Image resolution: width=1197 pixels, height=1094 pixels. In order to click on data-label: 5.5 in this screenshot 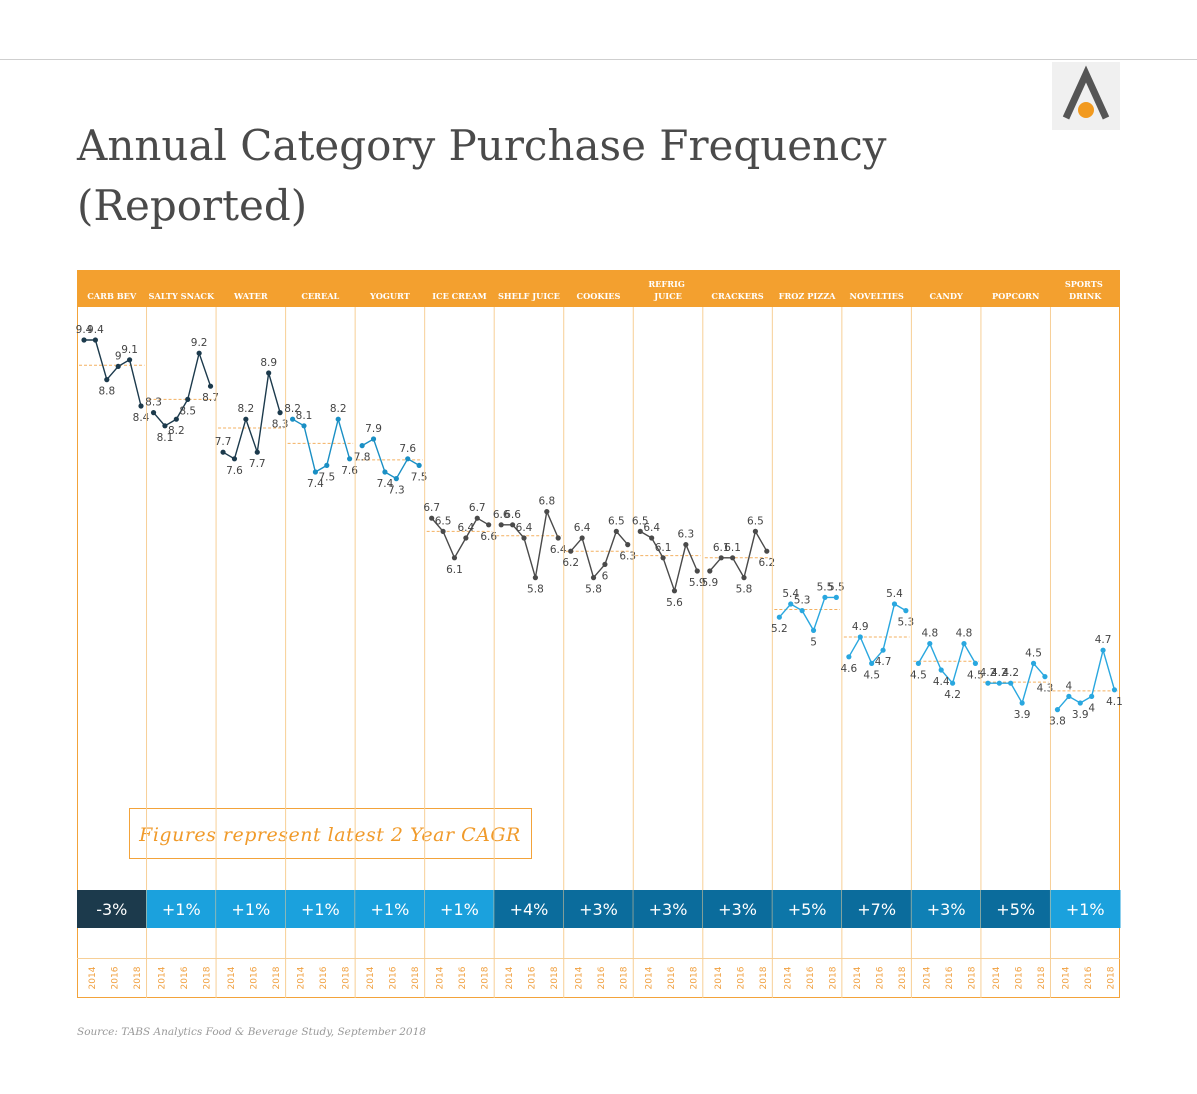, I will do `click(836, 587)`.